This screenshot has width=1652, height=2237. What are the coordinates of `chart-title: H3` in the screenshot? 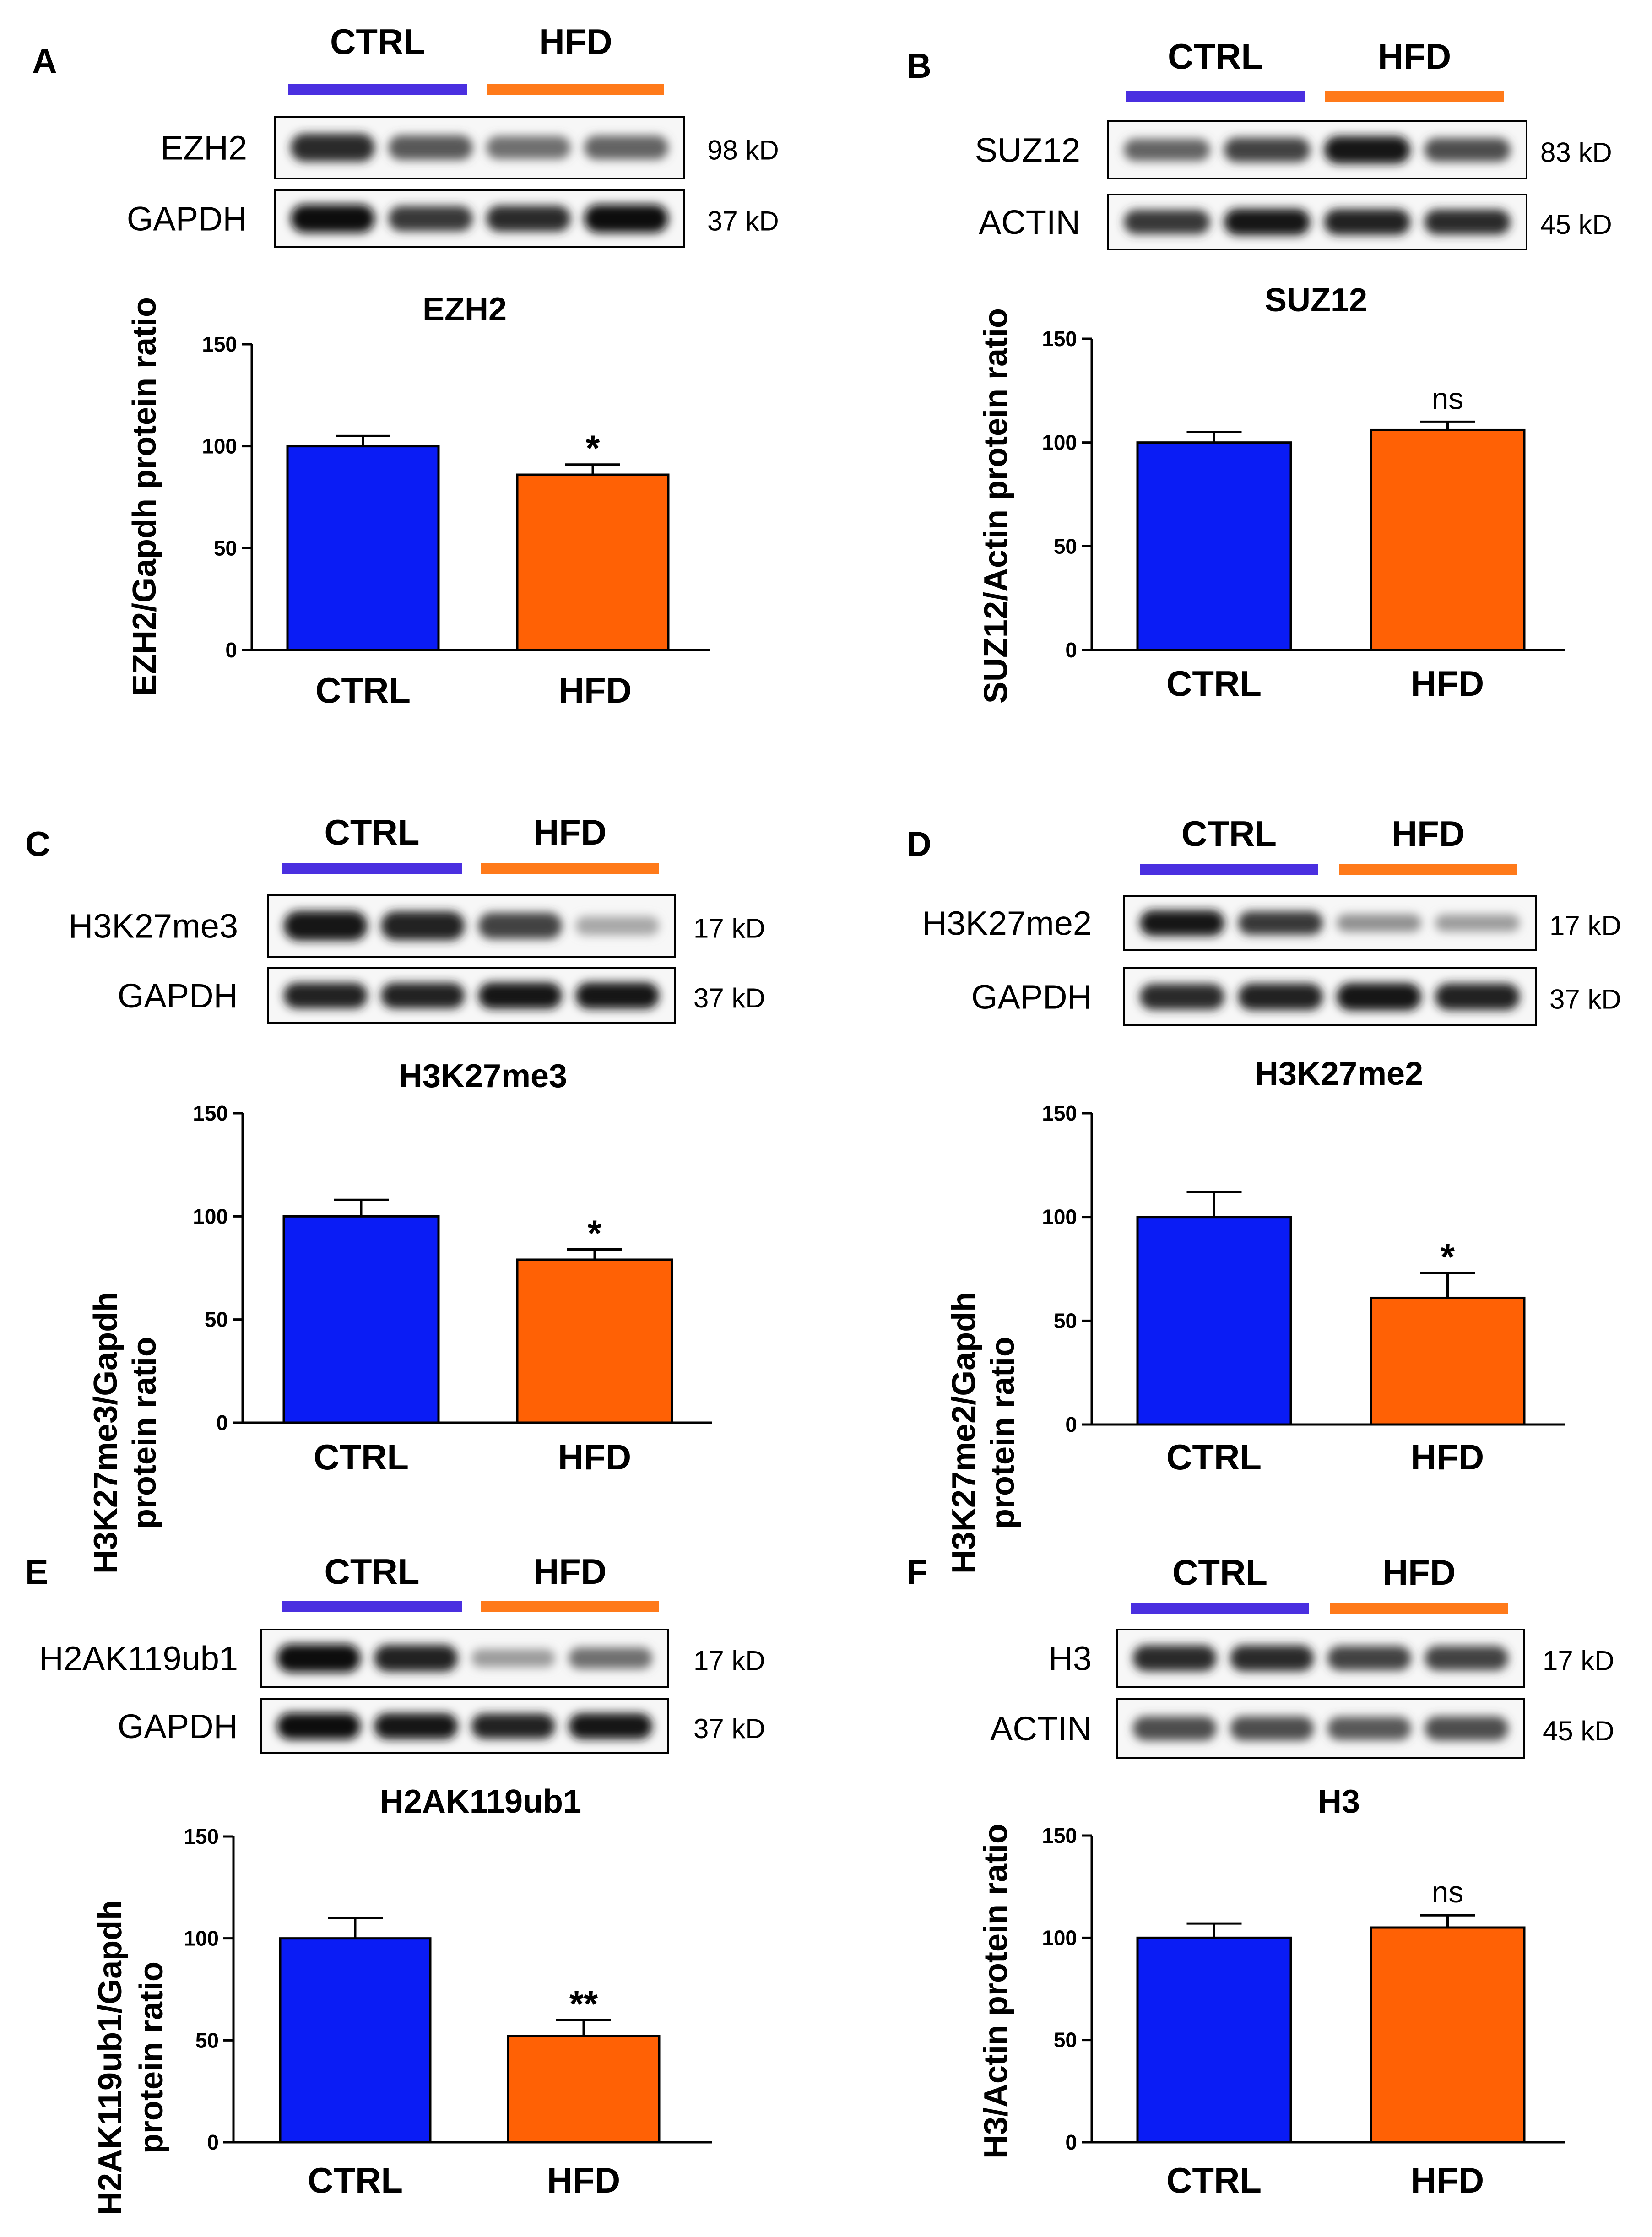 It's located at (1339, 1801).